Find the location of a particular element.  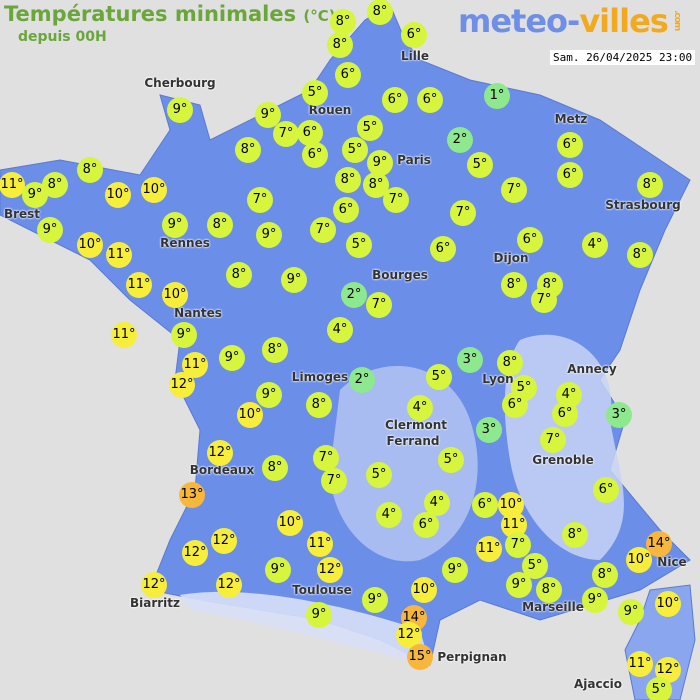

temperature-marker: 13° is located at coordinates (192, 495).